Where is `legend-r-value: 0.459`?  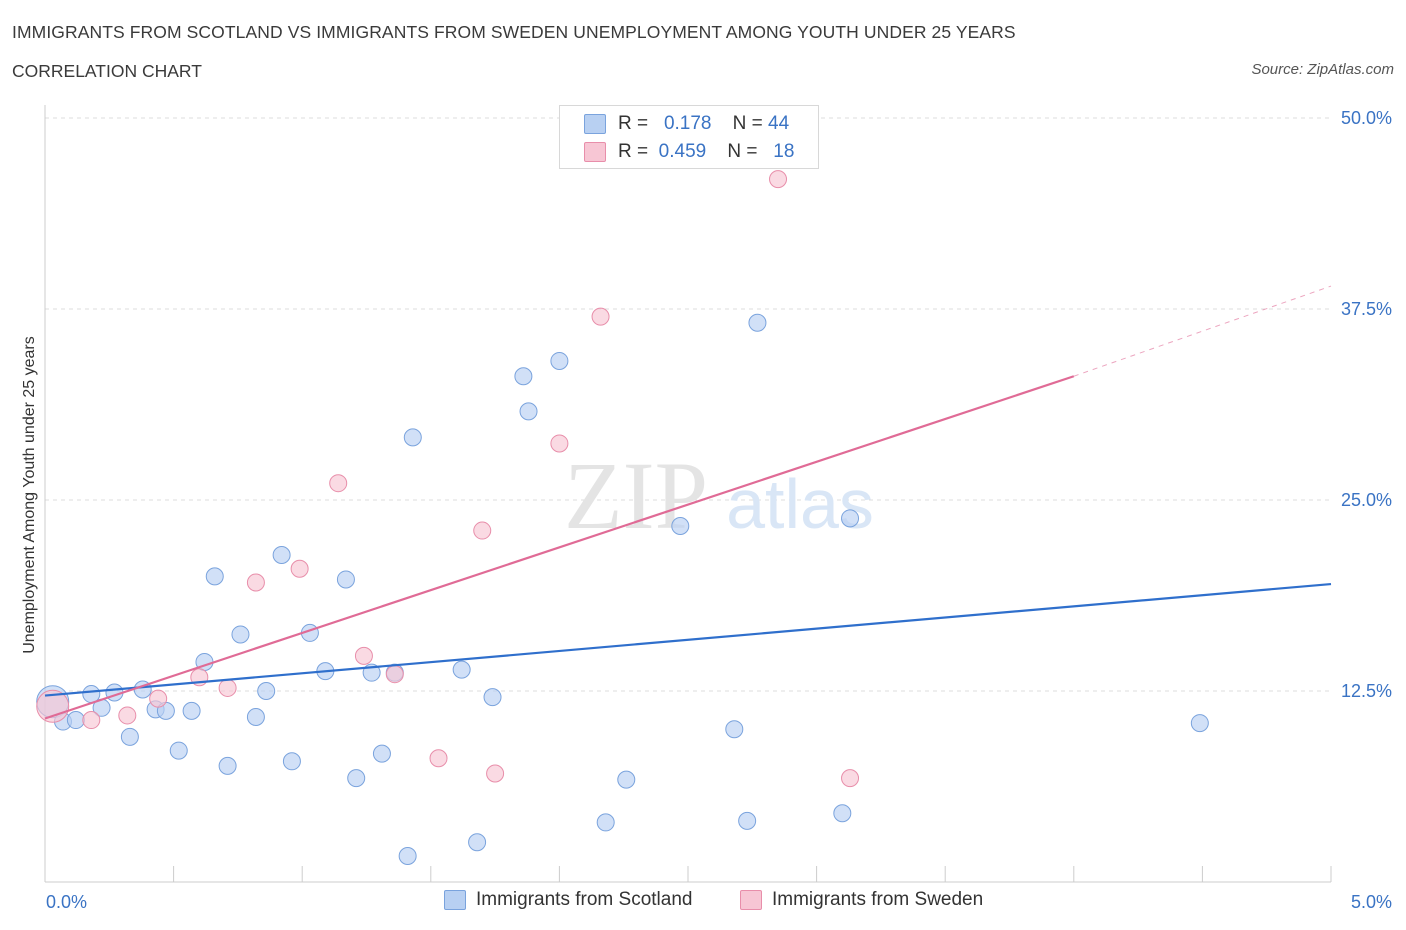
legend-r-value: 0.459 is located at coordinates (682, 151).